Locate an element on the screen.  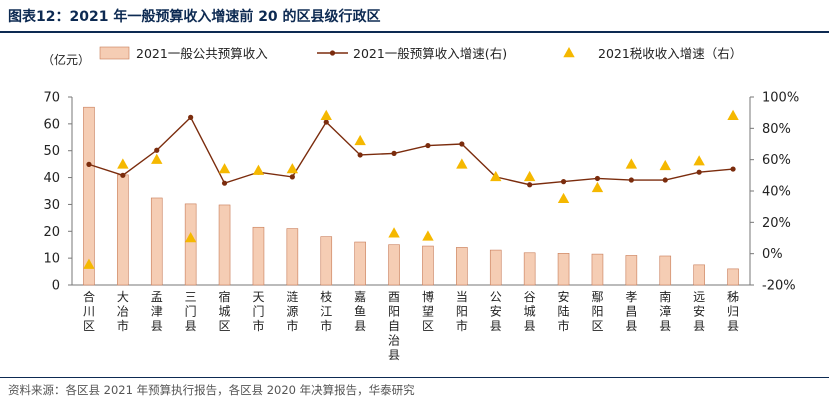
category-label: 天门市 is located at coordinates (258, 311).